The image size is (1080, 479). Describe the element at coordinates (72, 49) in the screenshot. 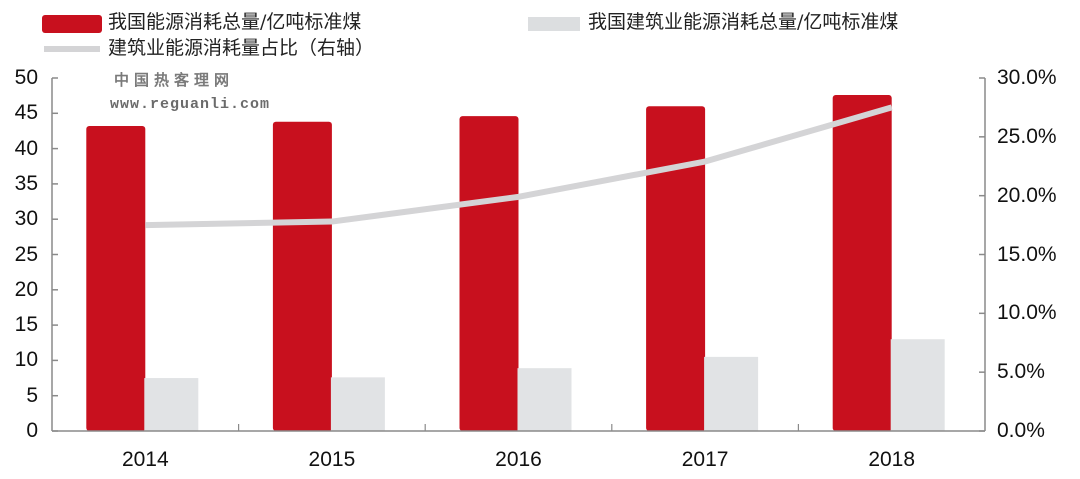

I see `legend-swatch-share-line` at that location.